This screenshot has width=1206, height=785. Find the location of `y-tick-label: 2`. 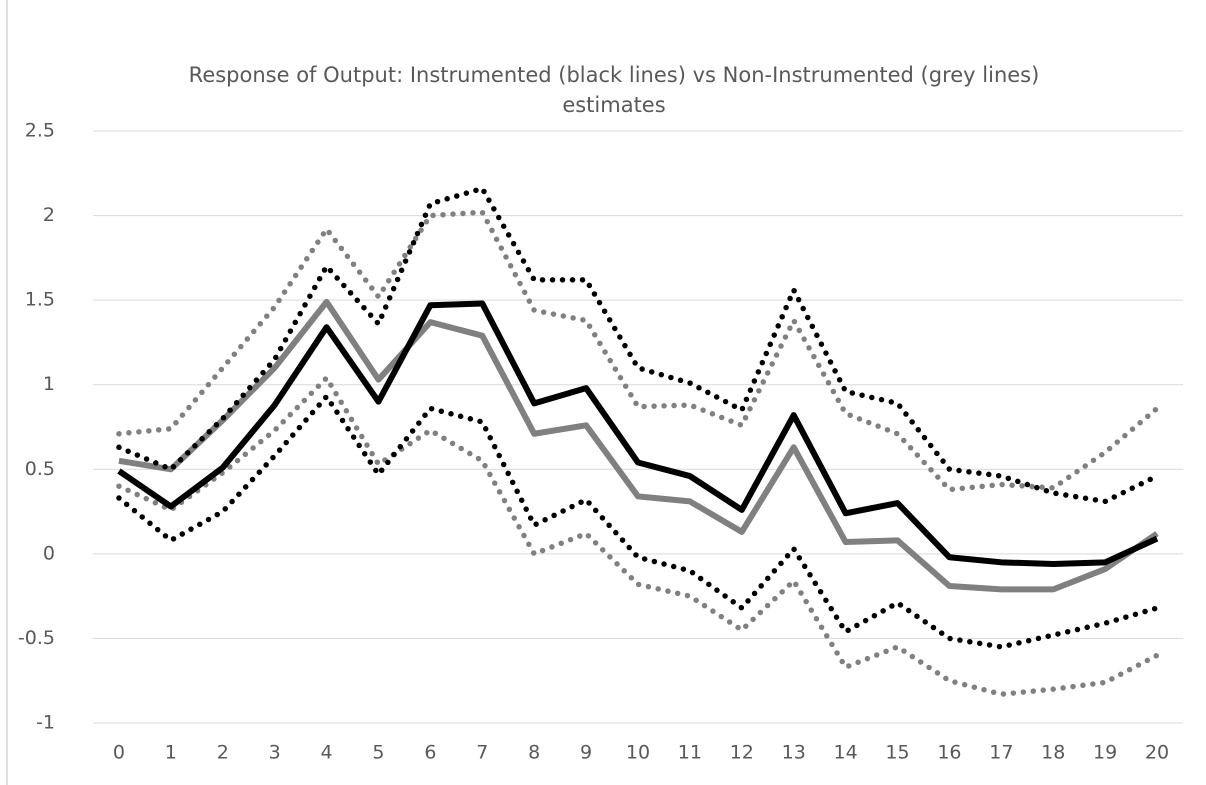

y-tick-label: 2 is located at coordinates (49, 215).